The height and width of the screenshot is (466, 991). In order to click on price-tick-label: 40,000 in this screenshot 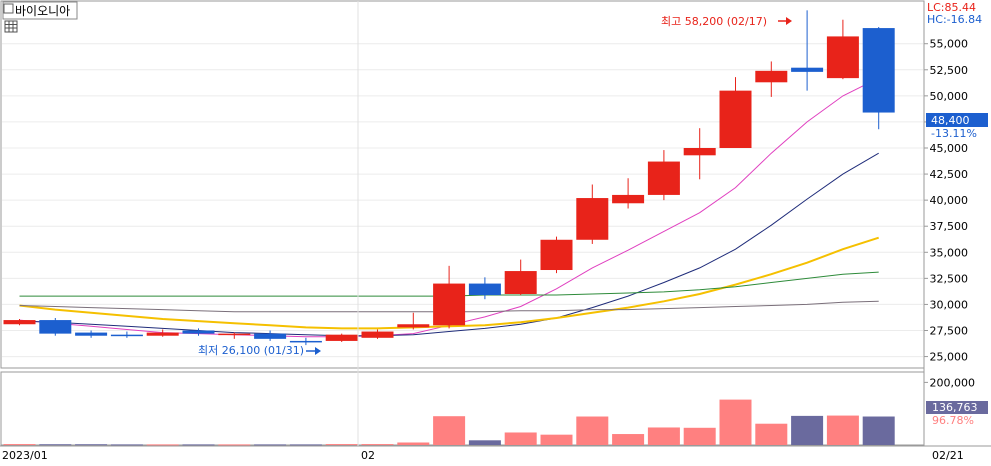, I will do `click(949, 200)`.